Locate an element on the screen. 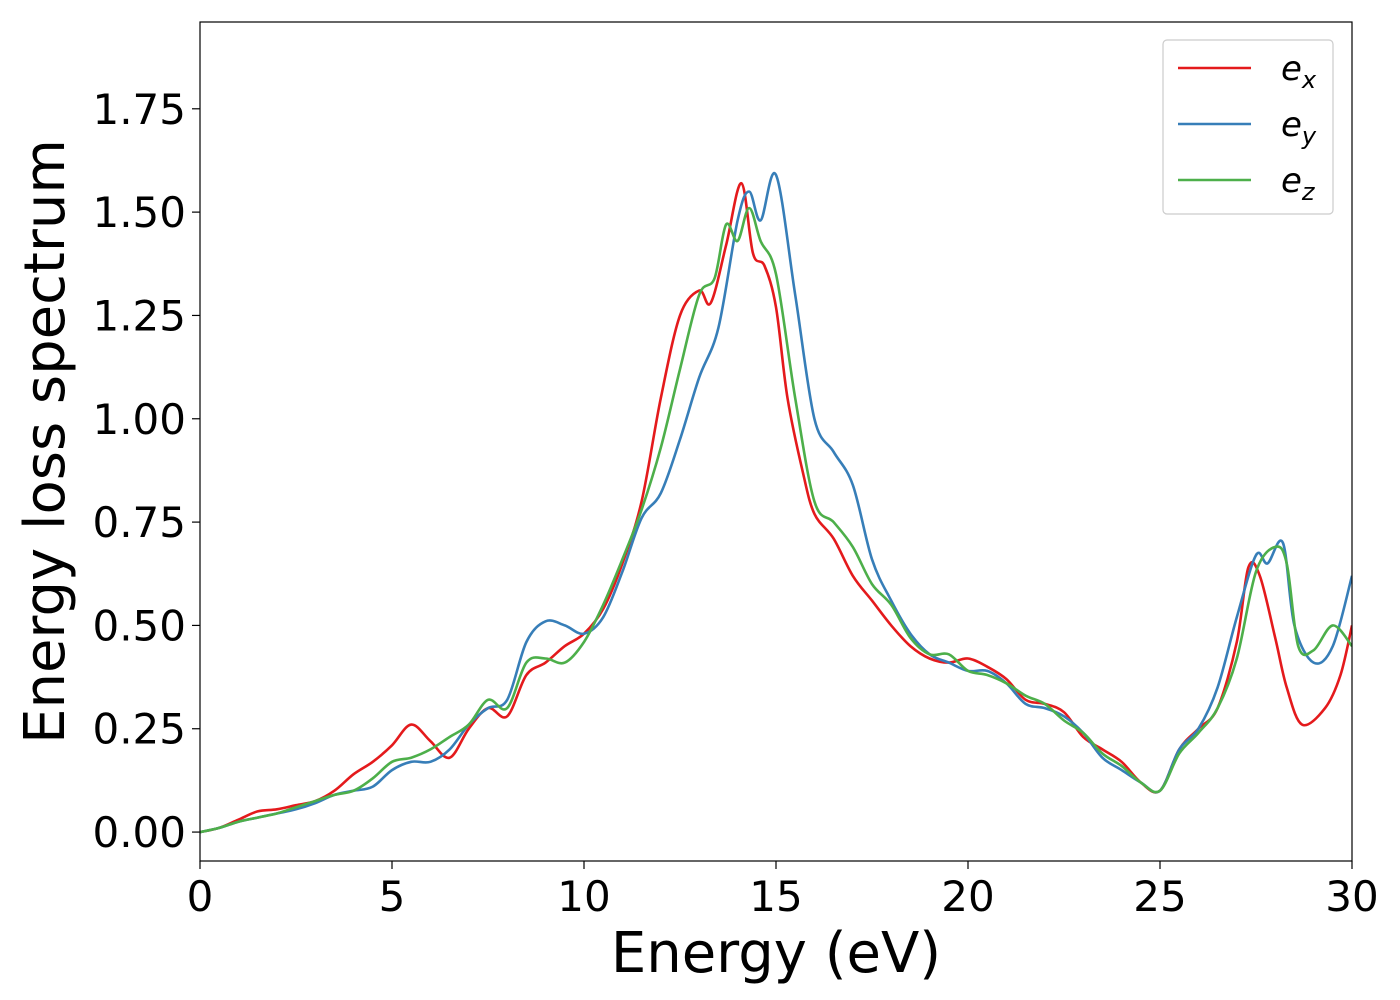 Image resolution: width=1400 pixels, height=1000 pixels. x-axis: 0 5 10 15 20 25 30 is located at coordinates (783, 891).